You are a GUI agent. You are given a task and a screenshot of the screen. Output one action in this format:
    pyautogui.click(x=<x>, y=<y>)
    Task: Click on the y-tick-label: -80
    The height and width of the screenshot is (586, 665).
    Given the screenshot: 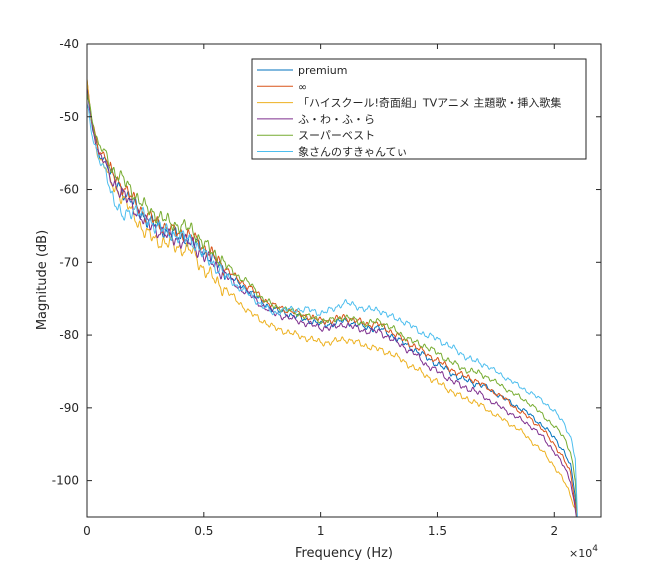 What is the action you would take?
    pyautogui.click(x=69, y=335)
    